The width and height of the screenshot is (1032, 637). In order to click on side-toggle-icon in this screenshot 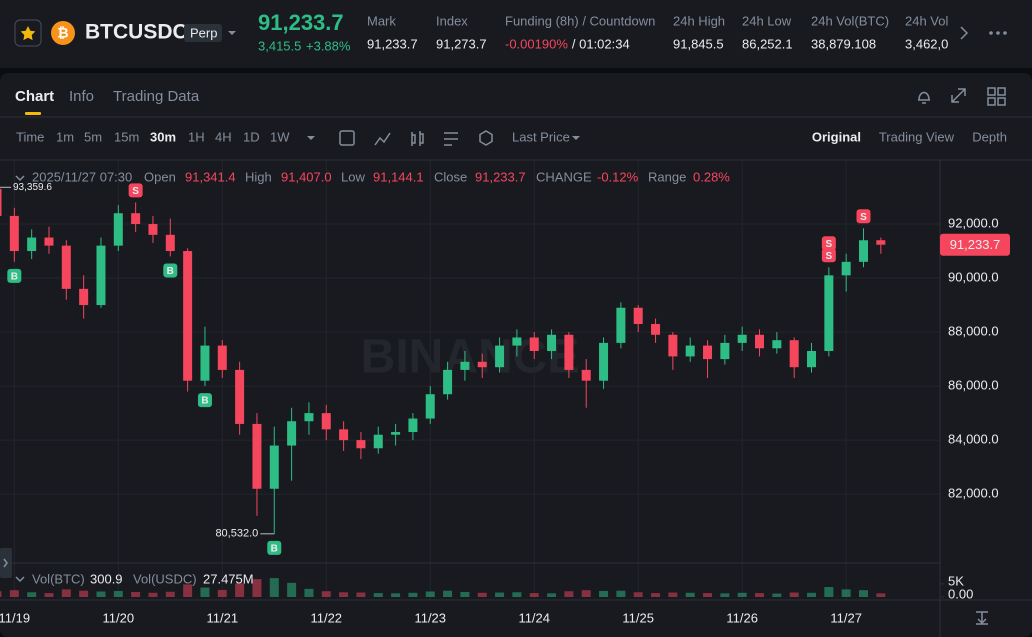, I will do `click(5, 563)`.